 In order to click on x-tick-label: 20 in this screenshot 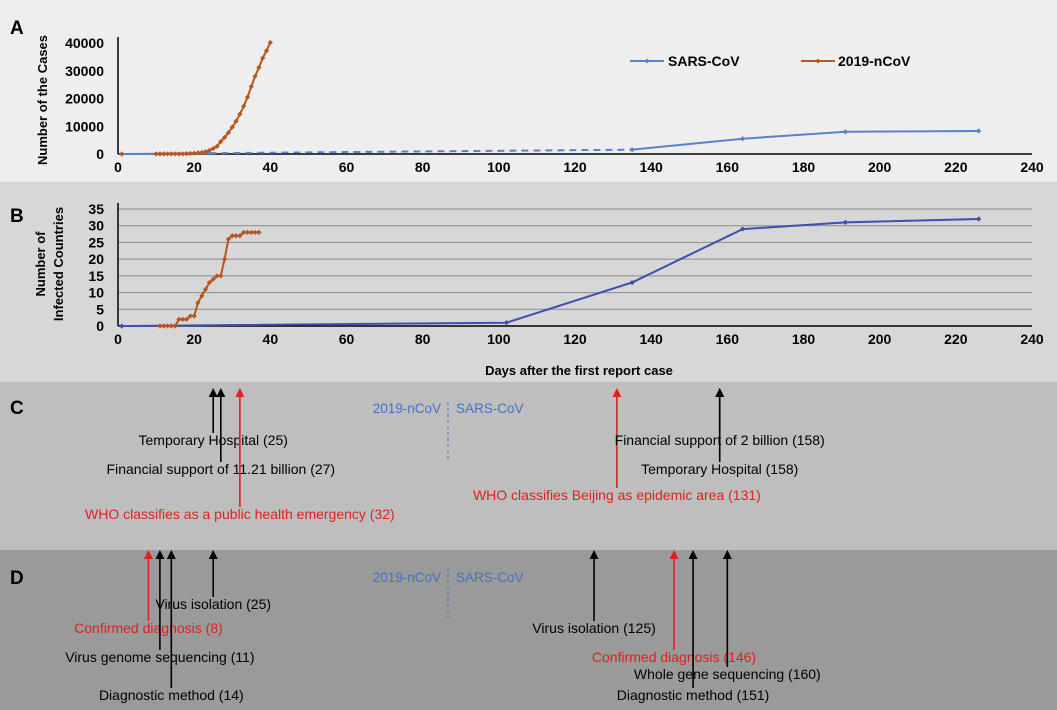, I will do `click(194, 167)`.